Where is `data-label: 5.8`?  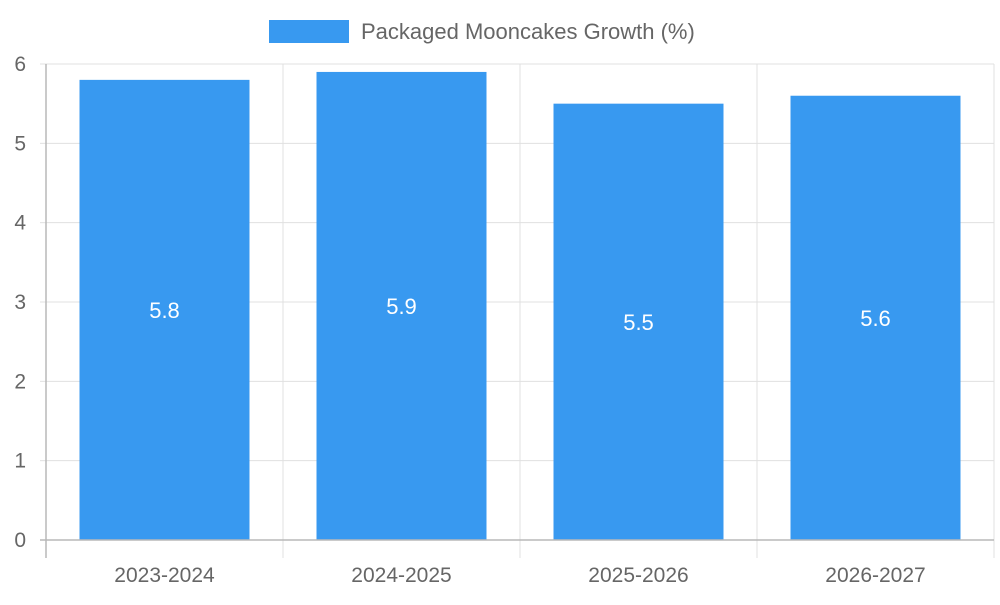
data-label: 5.8 is located at coordinates (164, 310).